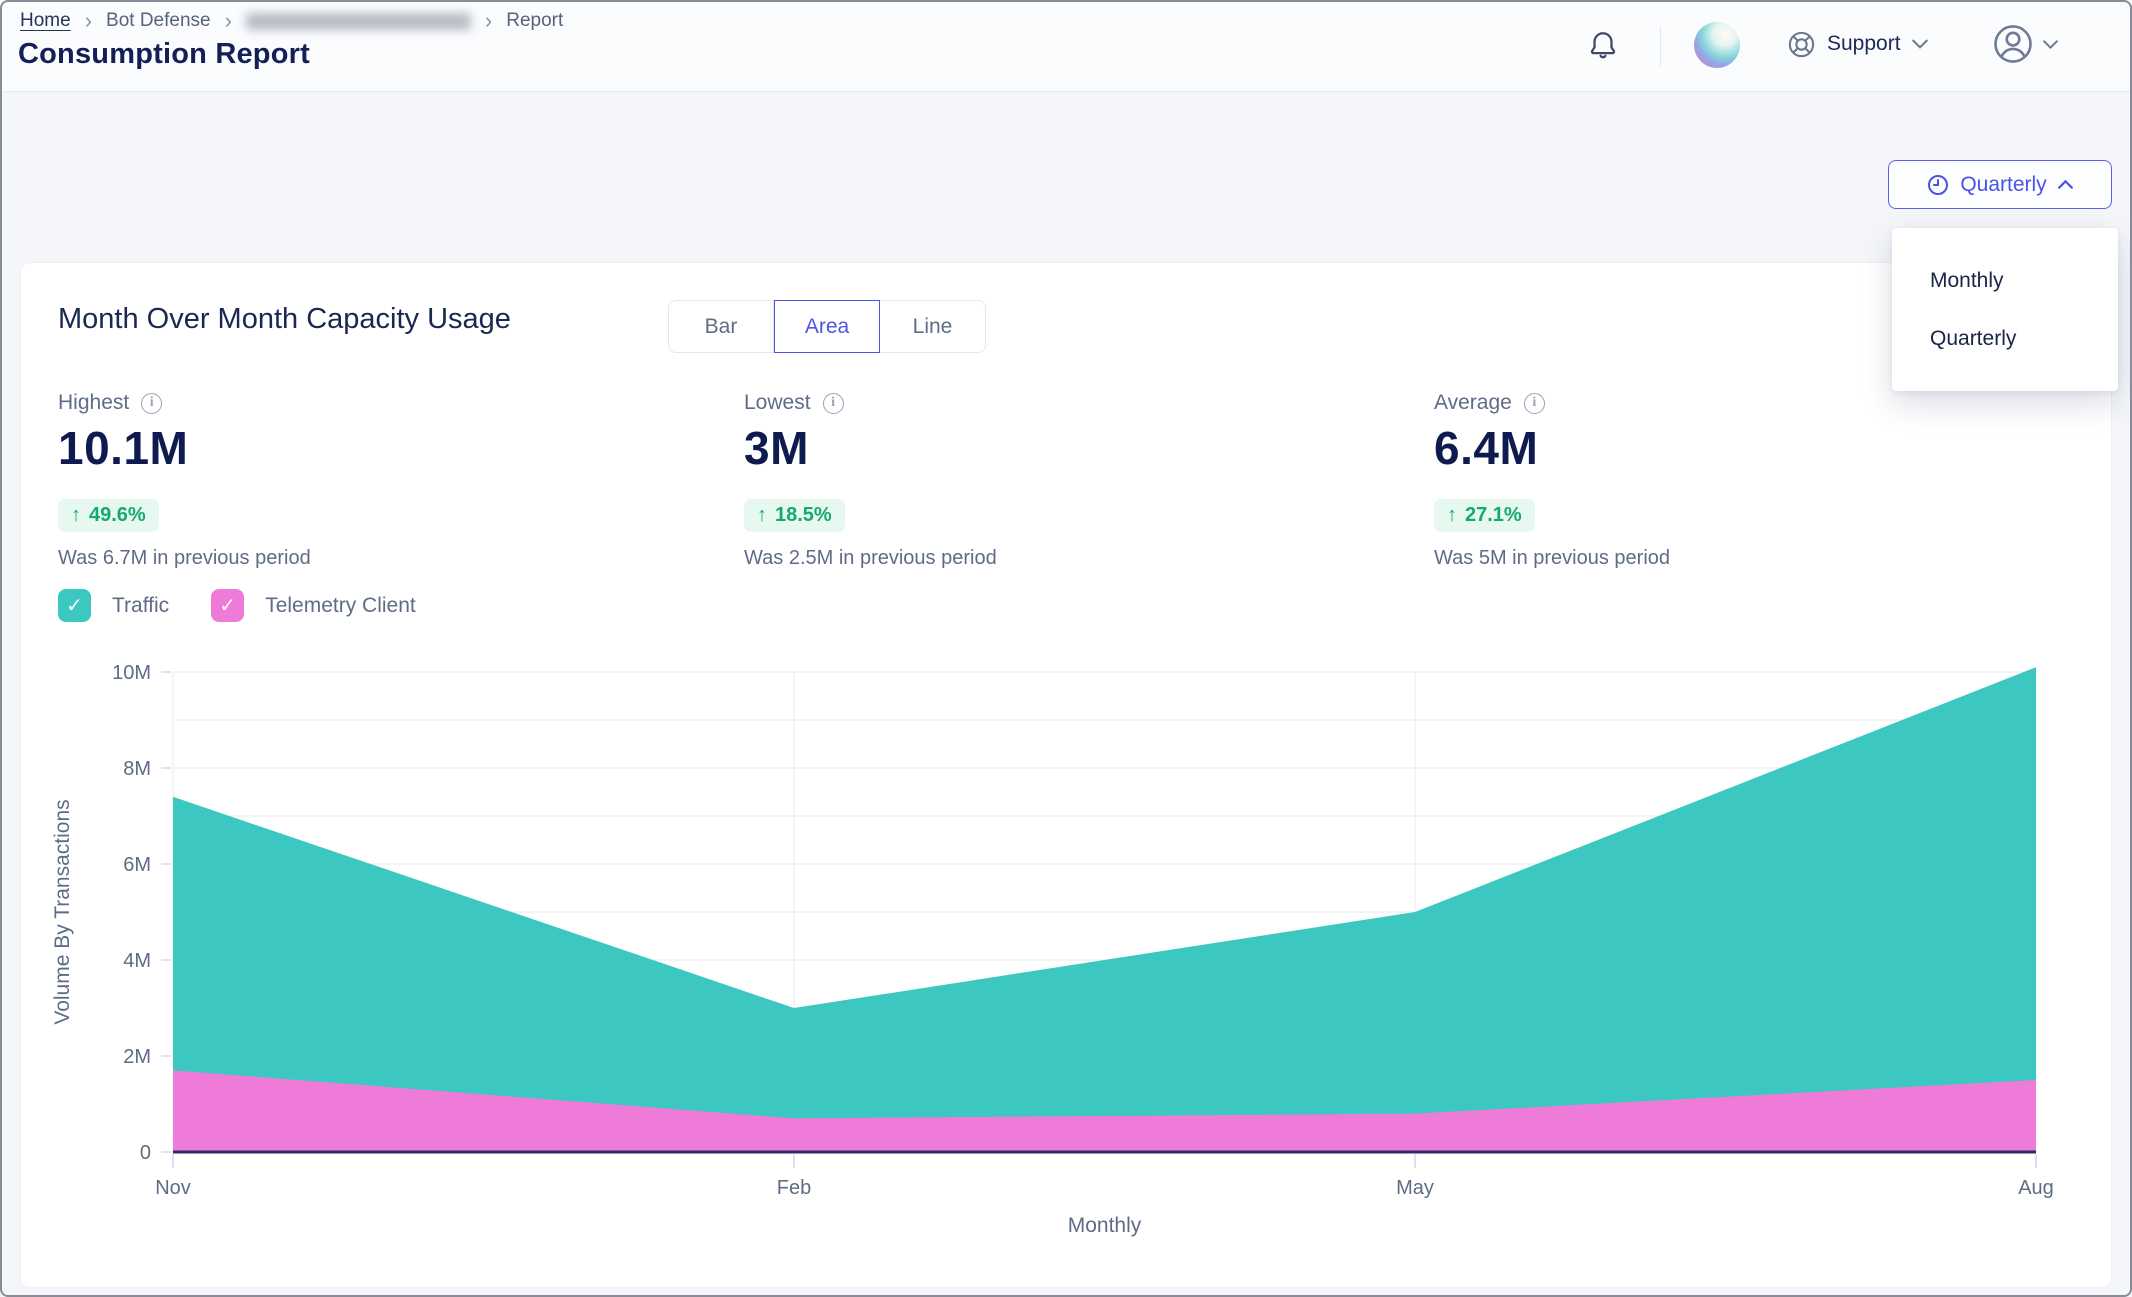 The image size is (2132, 1297). Describe the element at coordinates (1486, 448) in the screenshot. I see `stat-value: 6.4M` at that location.